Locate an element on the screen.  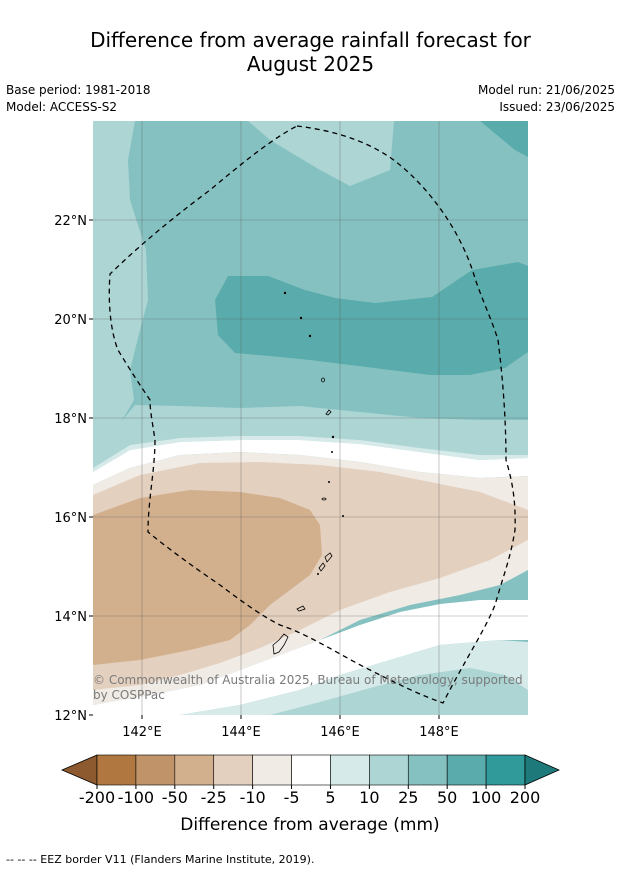
lon-label: 144°E is located at coordinates (241, 732).